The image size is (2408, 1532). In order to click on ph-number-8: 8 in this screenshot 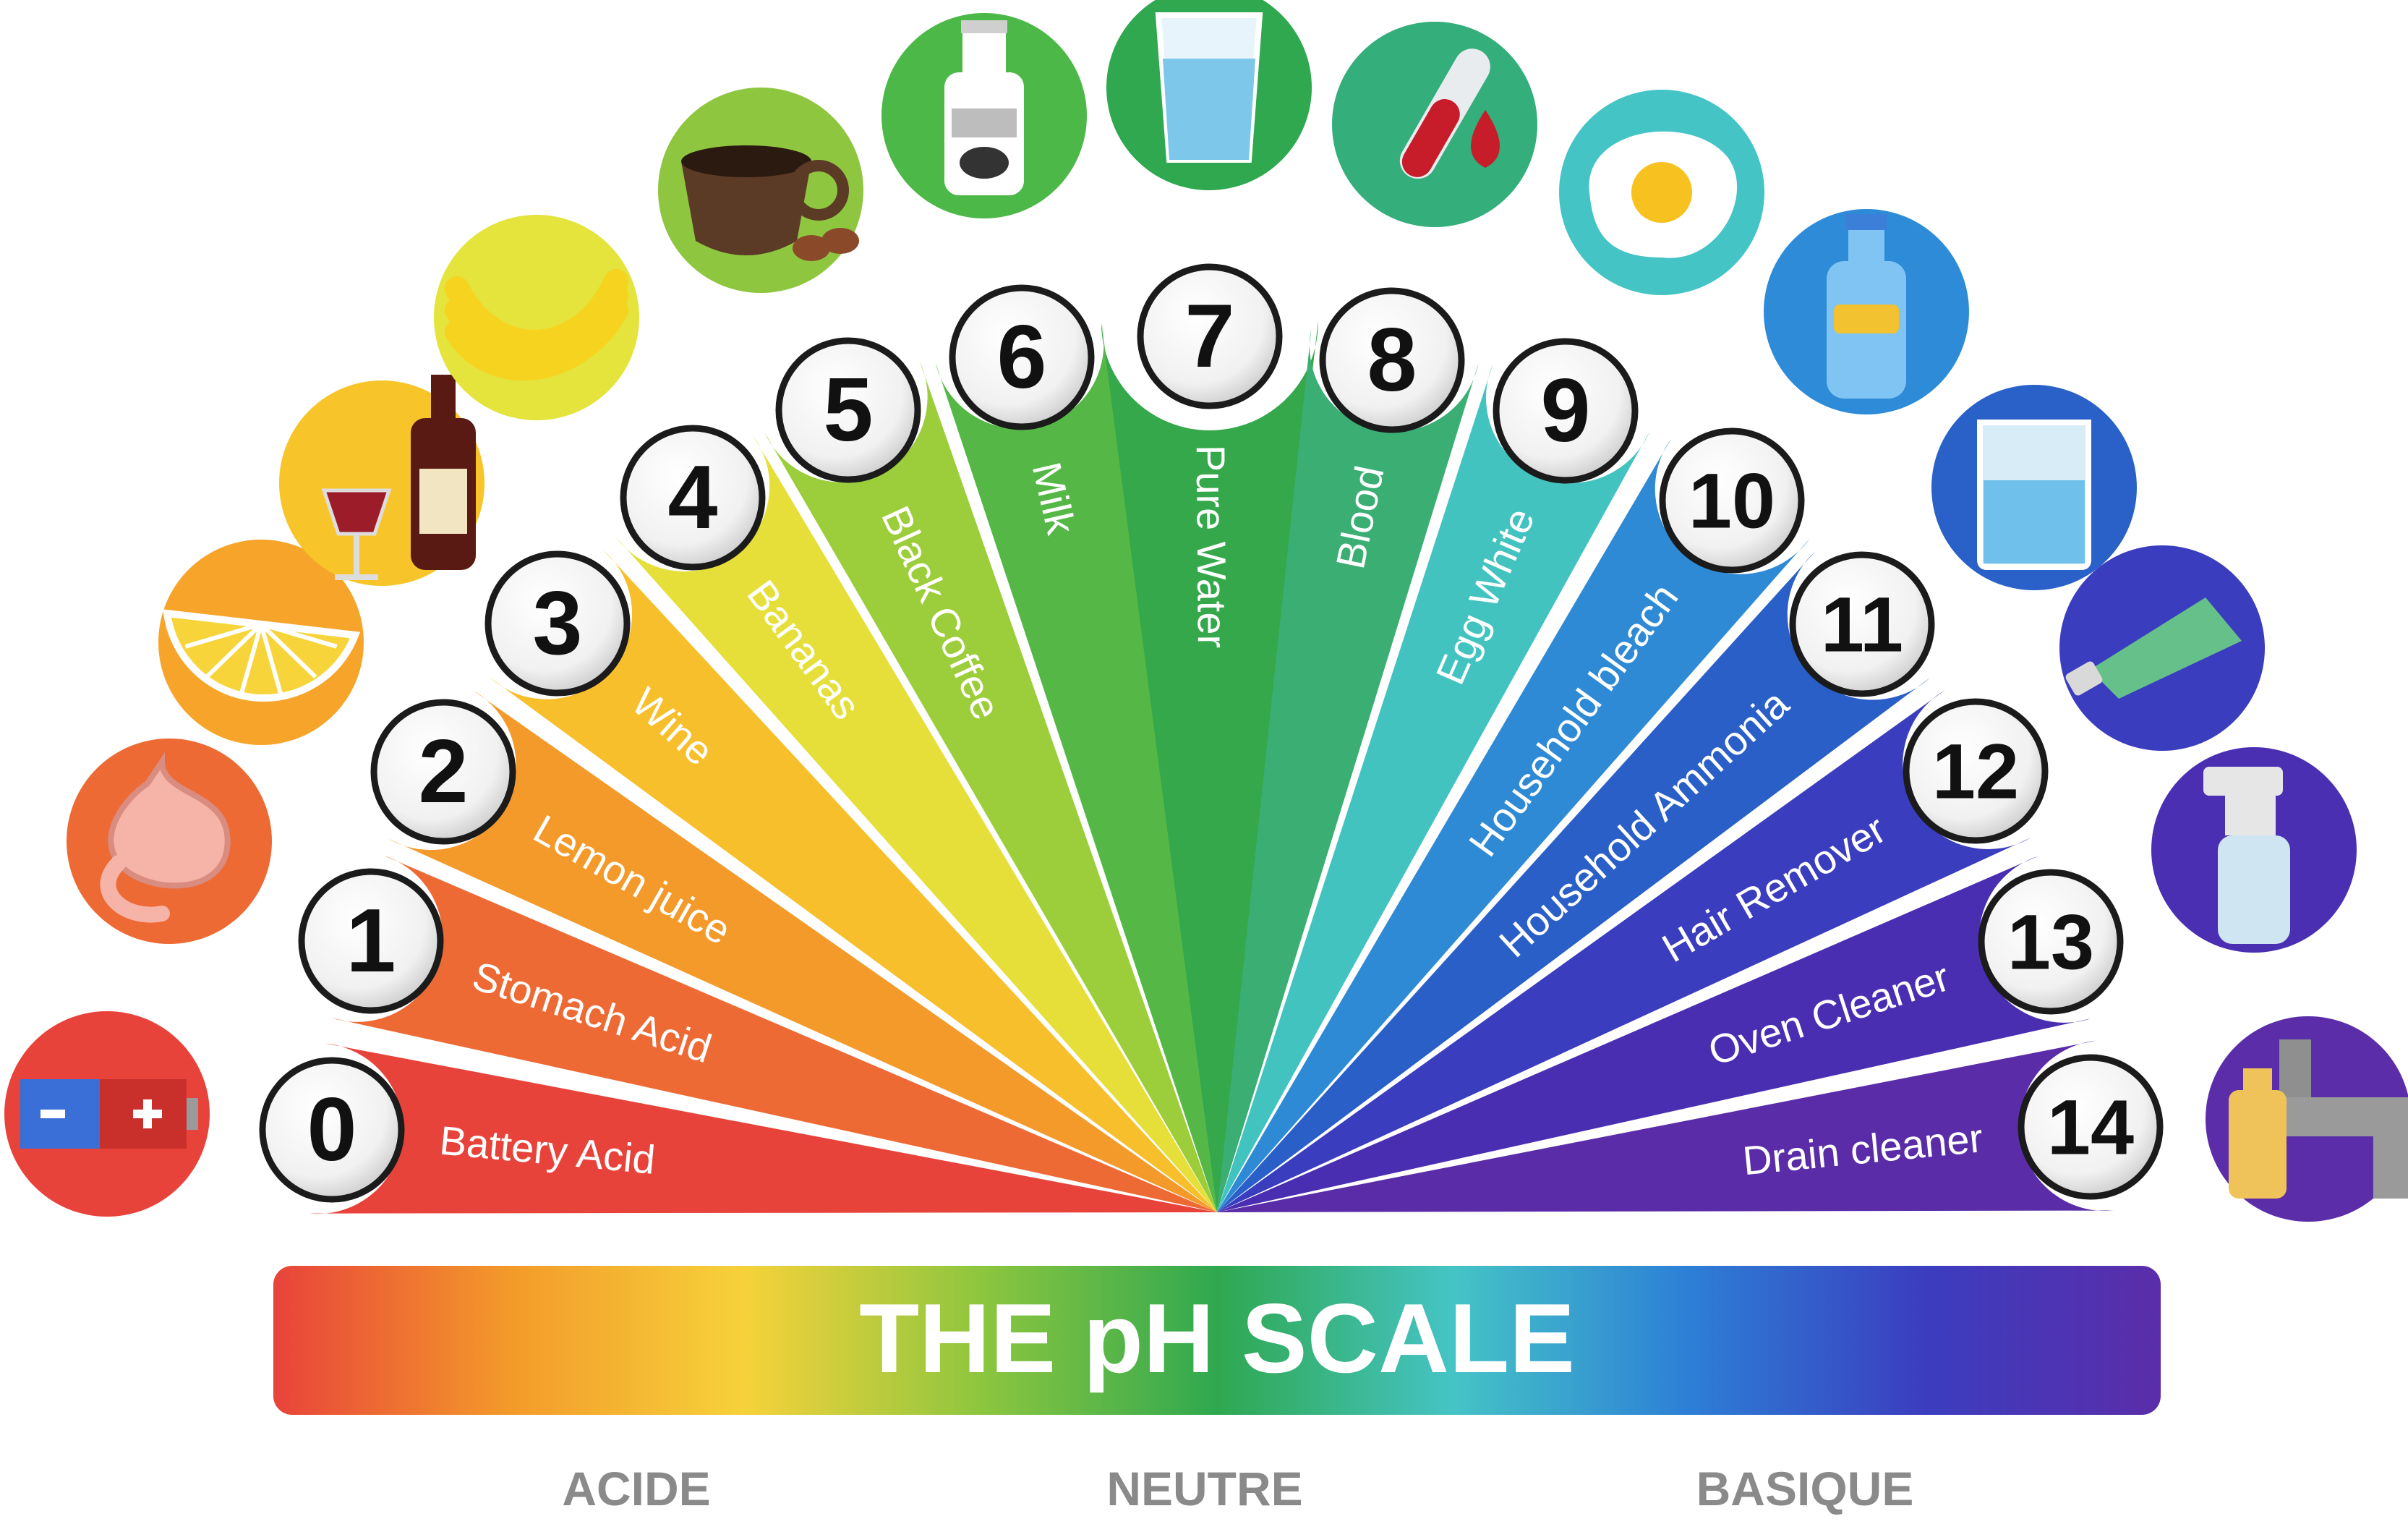, I will do `click(1392, 360)`.